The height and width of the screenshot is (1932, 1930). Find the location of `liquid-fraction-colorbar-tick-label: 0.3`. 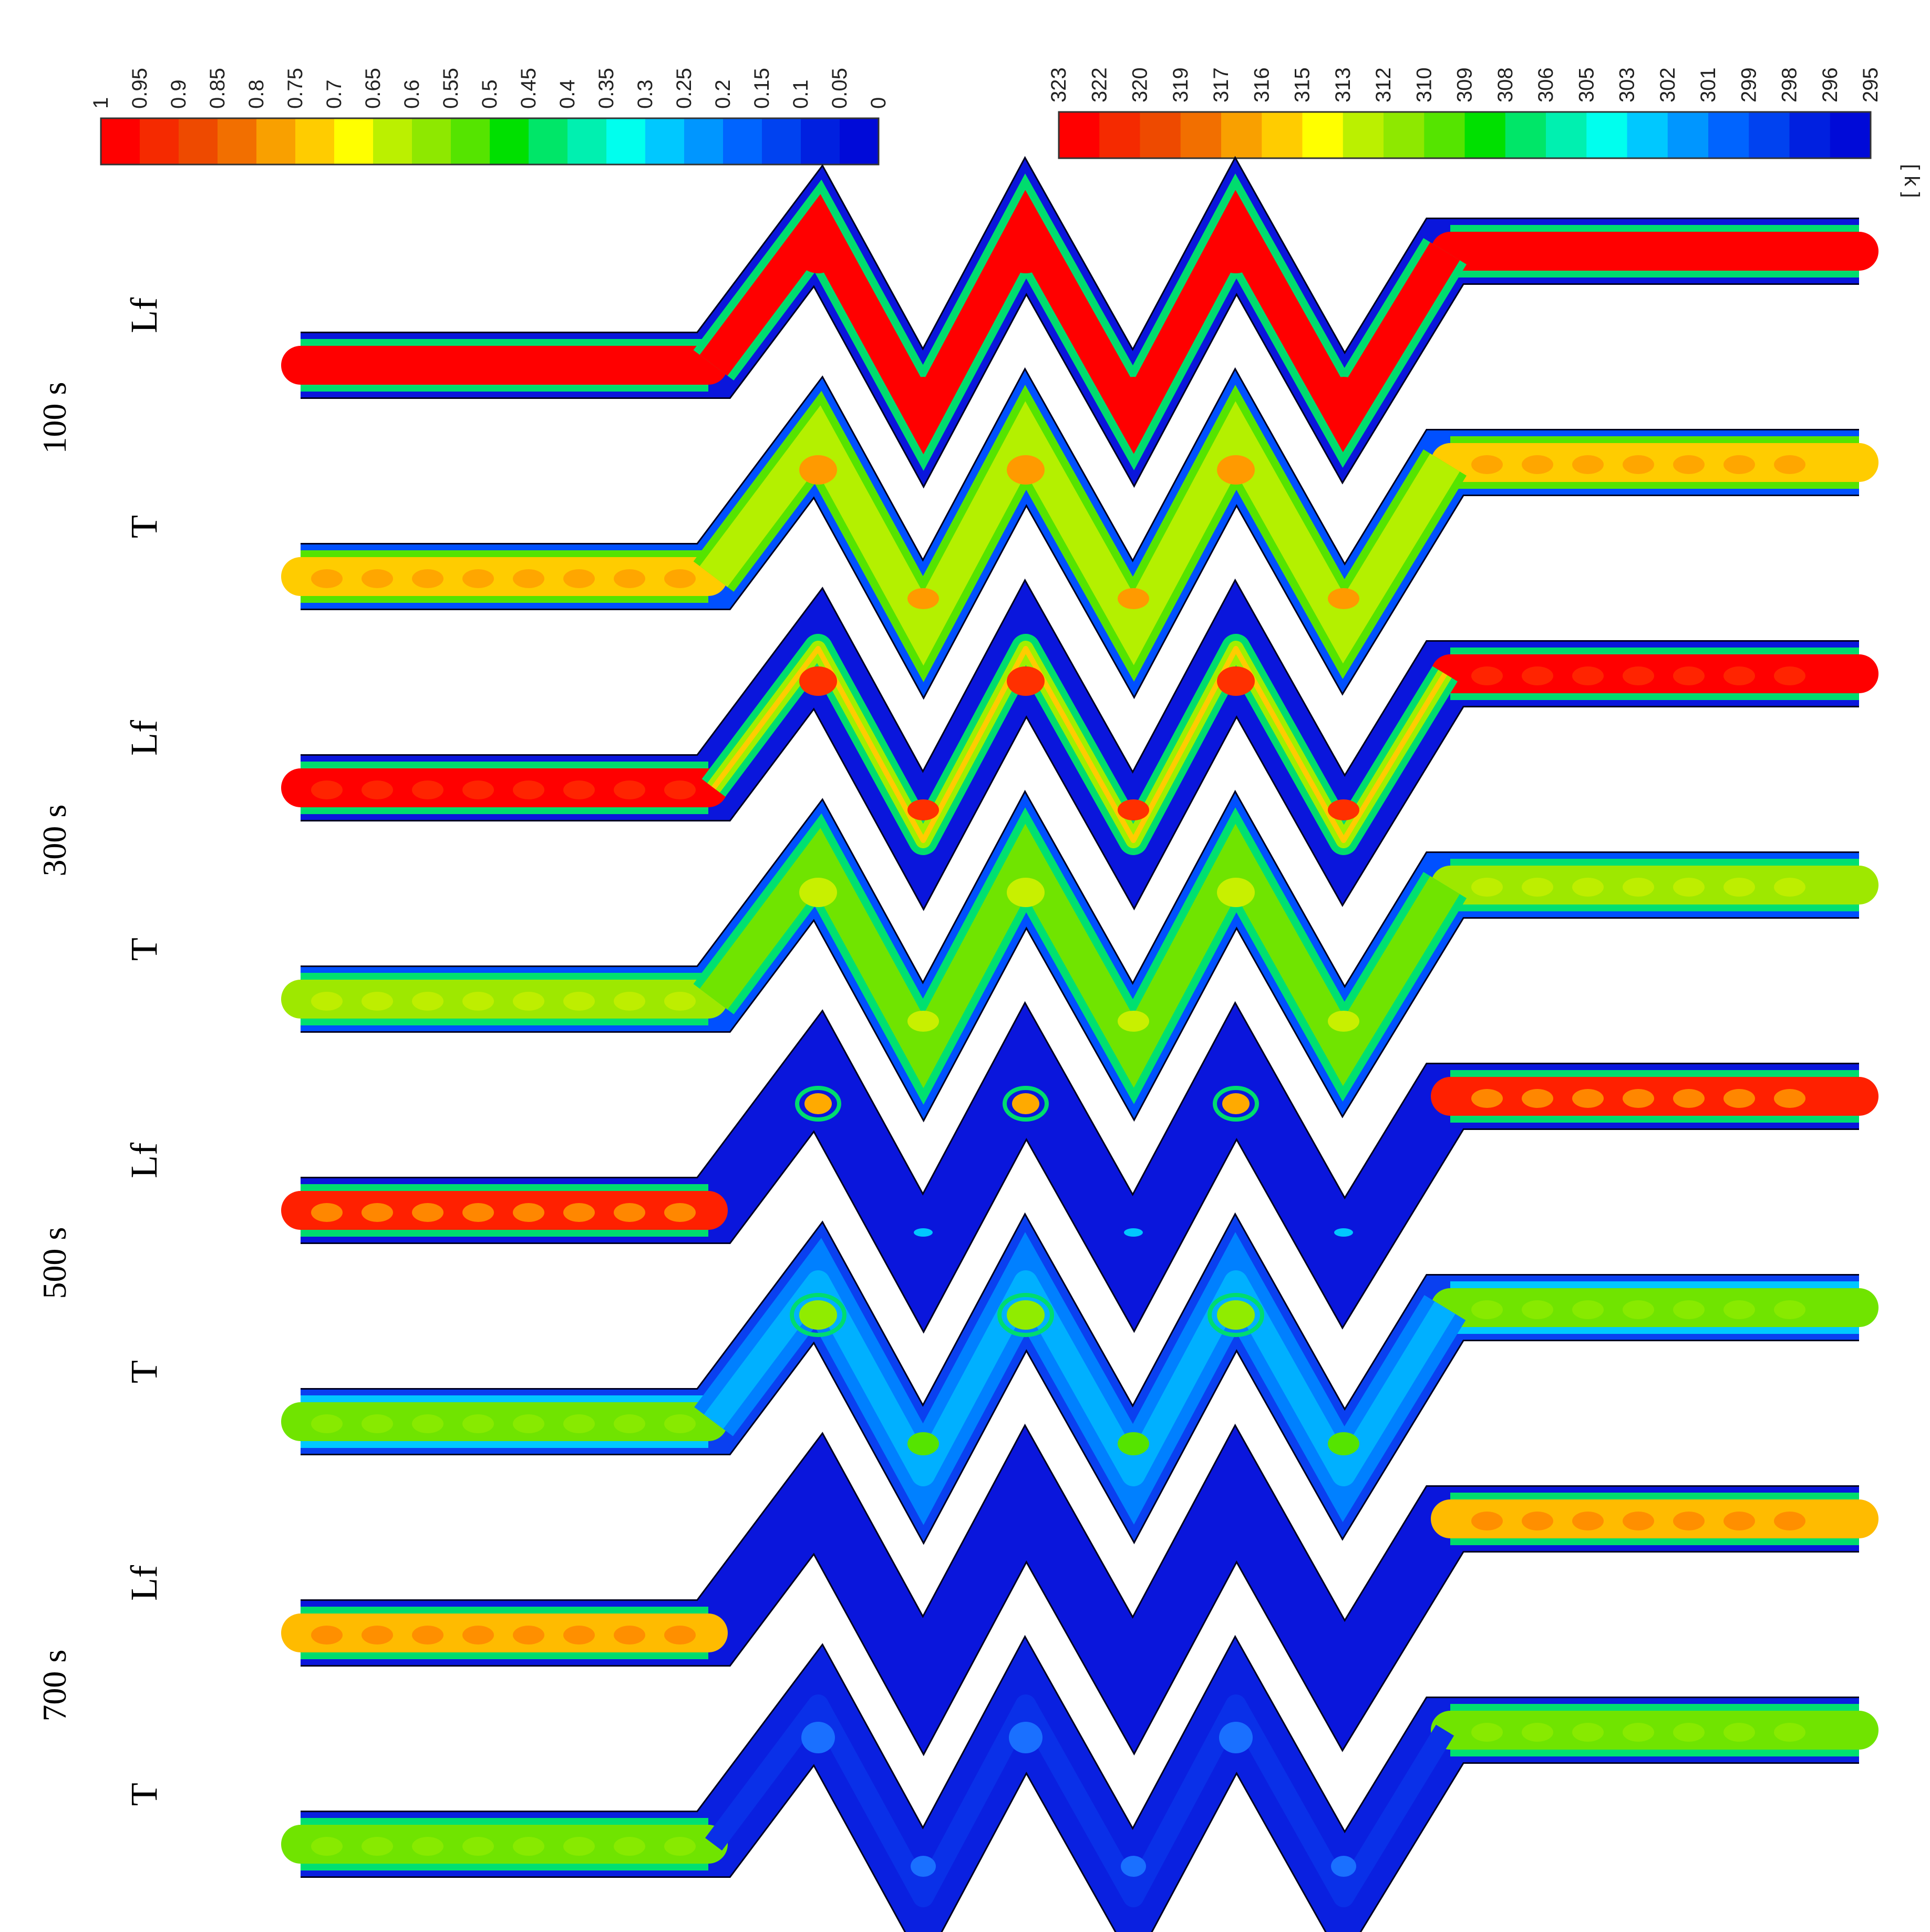

liquid-fraction-colorbar-tick-label: 0.3 is located at coordinates (645, 94).